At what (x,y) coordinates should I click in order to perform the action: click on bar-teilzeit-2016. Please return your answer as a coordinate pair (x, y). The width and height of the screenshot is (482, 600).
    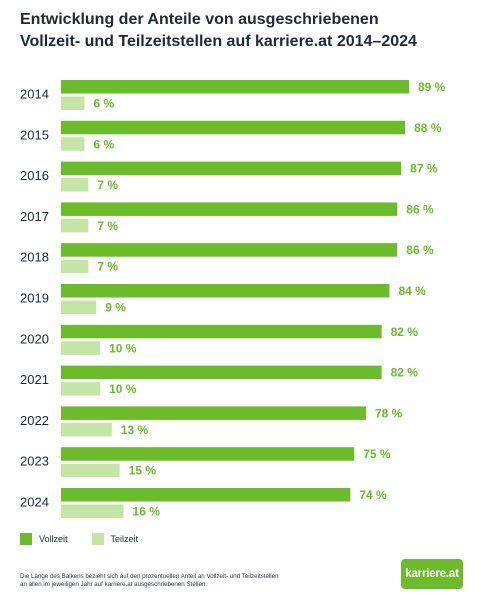
    Looking at the image, I should click on (75, 185).